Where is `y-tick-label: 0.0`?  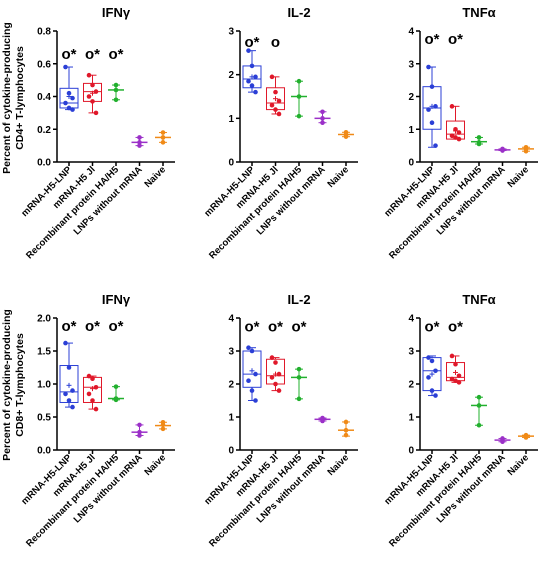 y-tick-label: 0.0 is located at coordinates (44, 451).